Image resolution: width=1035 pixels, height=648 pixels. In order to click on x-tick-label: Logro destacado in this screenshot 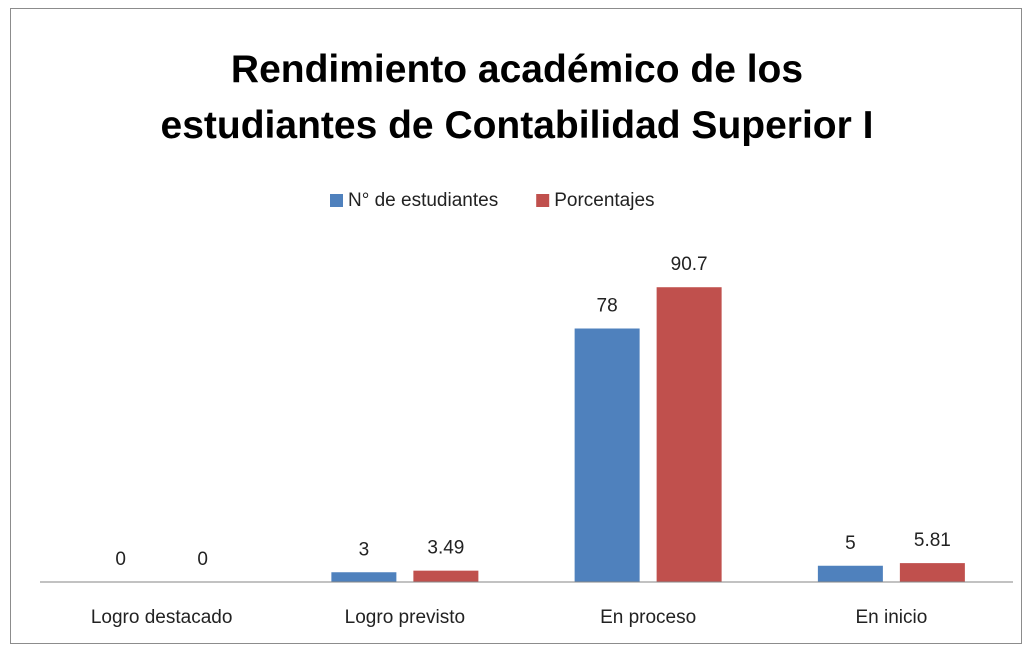, I will do `click(162, 617)`.